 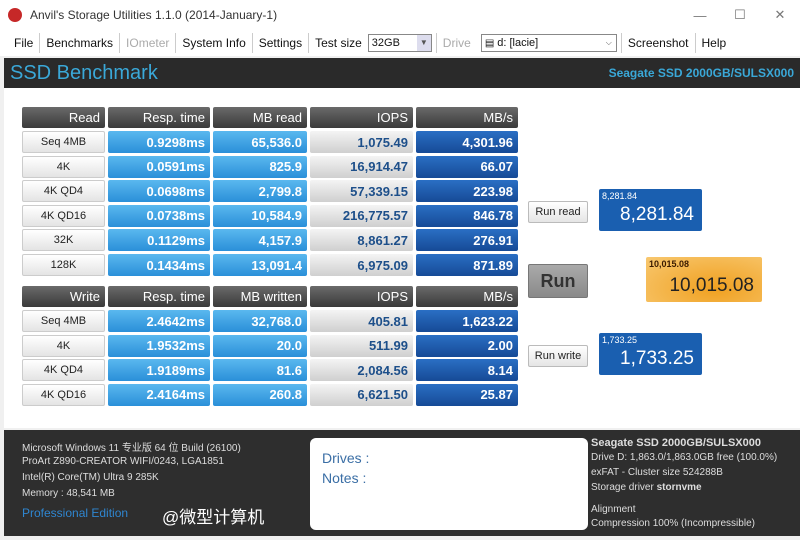 What do you see at coordinates (159, 117) in the screenshot?
I see `read-header-1: Resp. time` at bounding box center [159, 117].